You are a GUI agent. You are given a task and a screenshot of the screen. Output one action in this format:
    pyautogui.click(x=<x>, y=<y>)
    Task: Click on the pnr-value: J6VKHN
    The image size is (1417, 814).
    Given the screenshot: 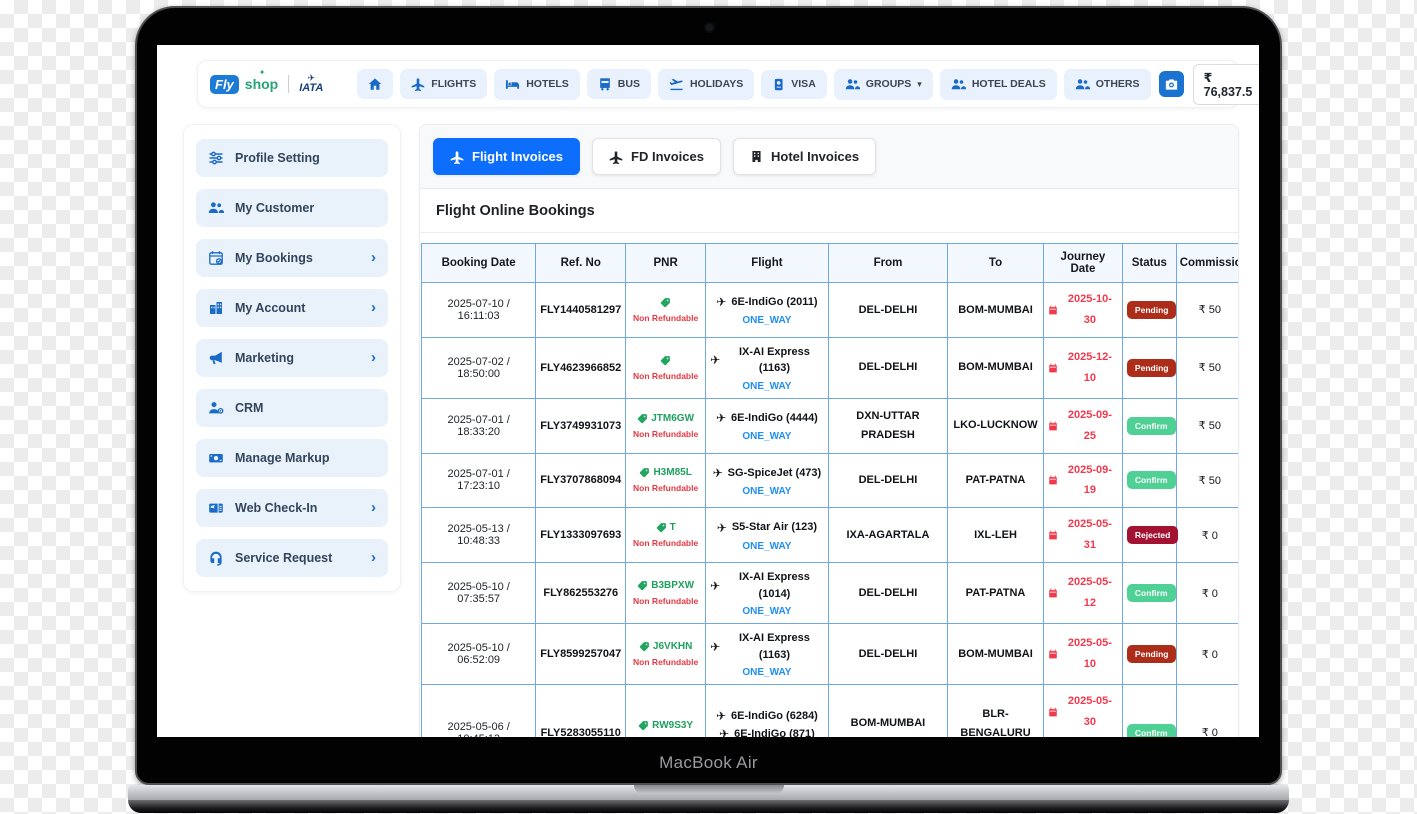 What is the action you would take?
    pyautogui.click(x=665, y=646)
    